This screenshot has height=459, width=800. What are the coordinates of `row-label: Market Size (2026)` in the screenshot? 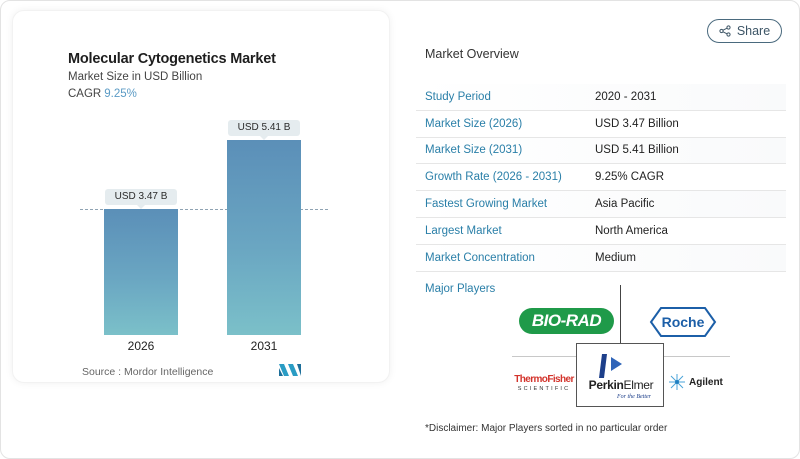 It's located at (474, 123).